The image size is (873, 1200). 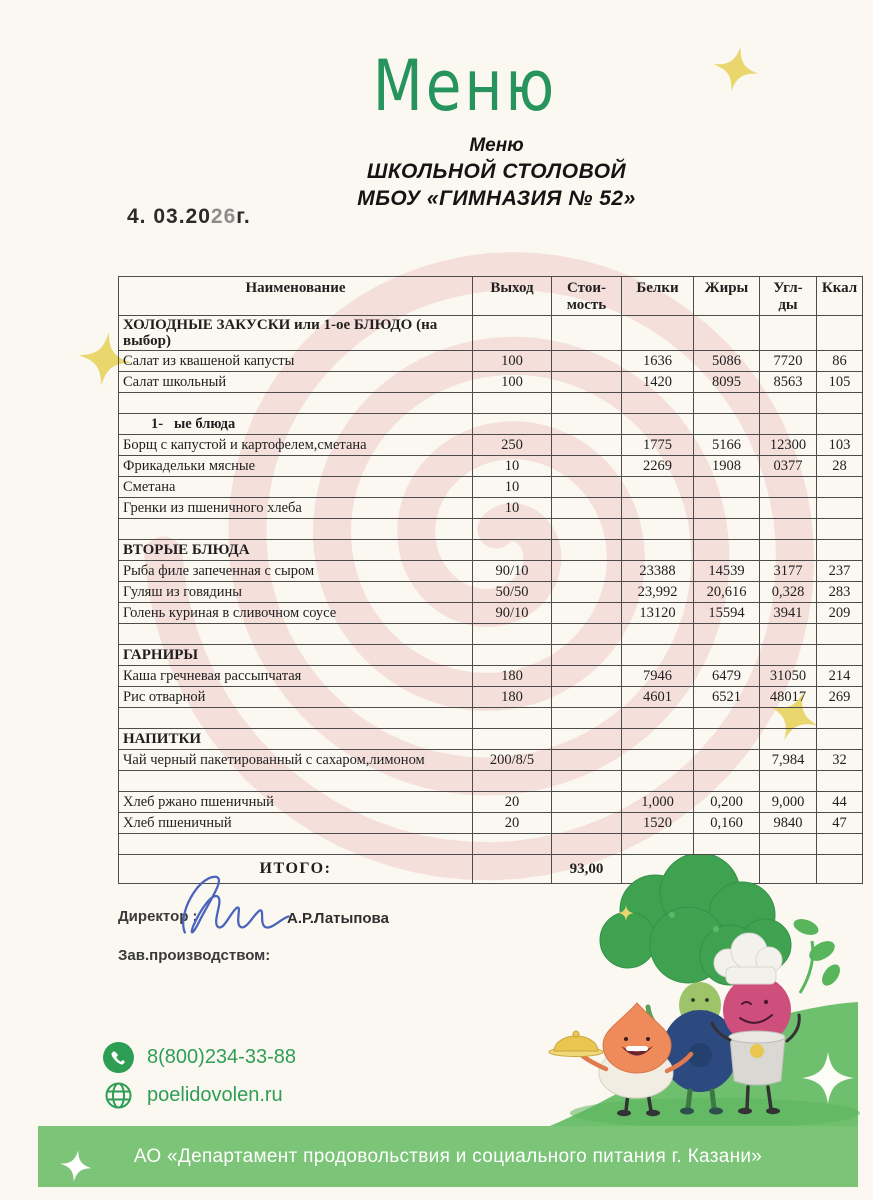 What do you see at coordinates (512, 760) in the screenshot?
I see `cell-out: 200/8/5` at bounding box center [512, 760].